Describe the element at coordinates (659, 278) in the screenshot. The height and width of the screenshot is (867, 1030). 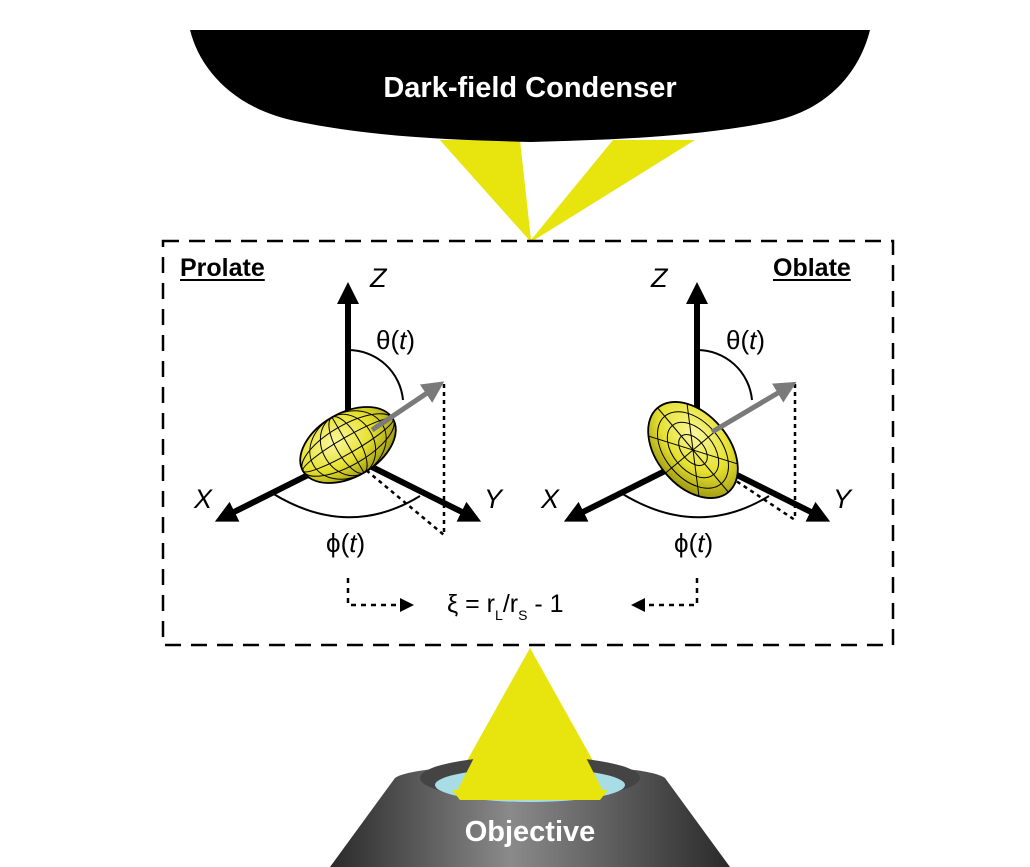
I see `oblate-z-label: Z` at that location.